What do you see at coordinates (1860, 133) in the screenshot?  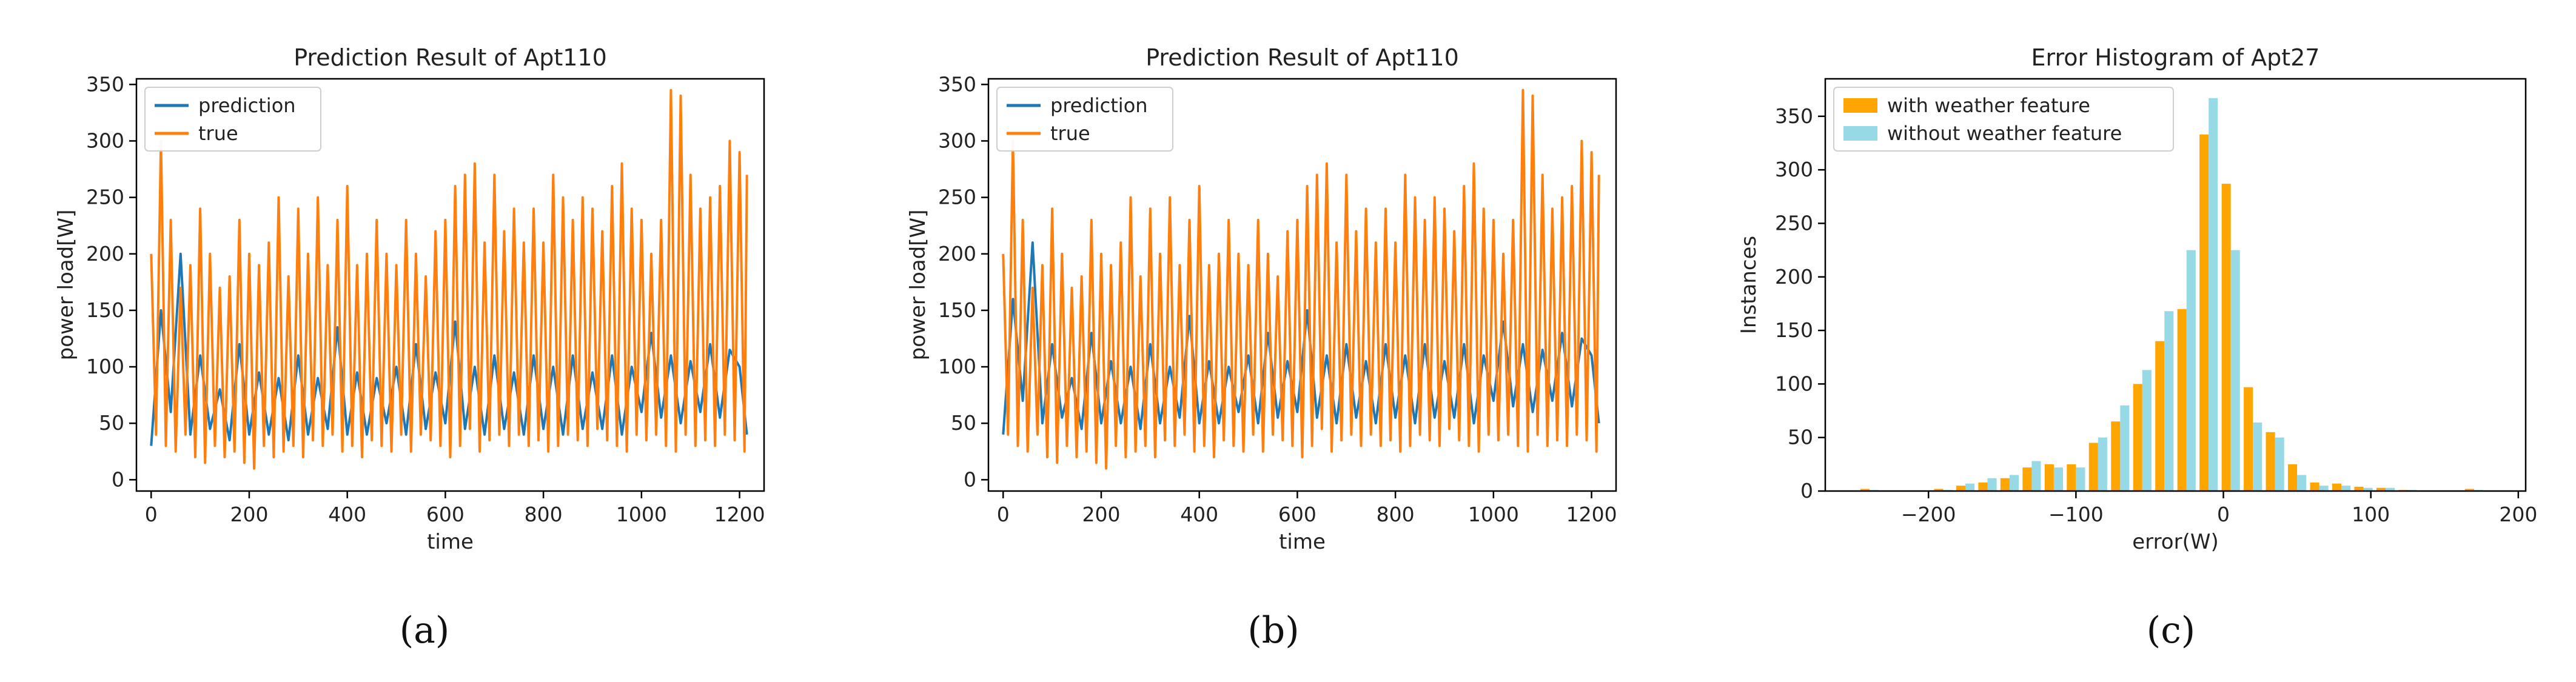 I see `legend-swatch` at bounding box center [1860, 133].